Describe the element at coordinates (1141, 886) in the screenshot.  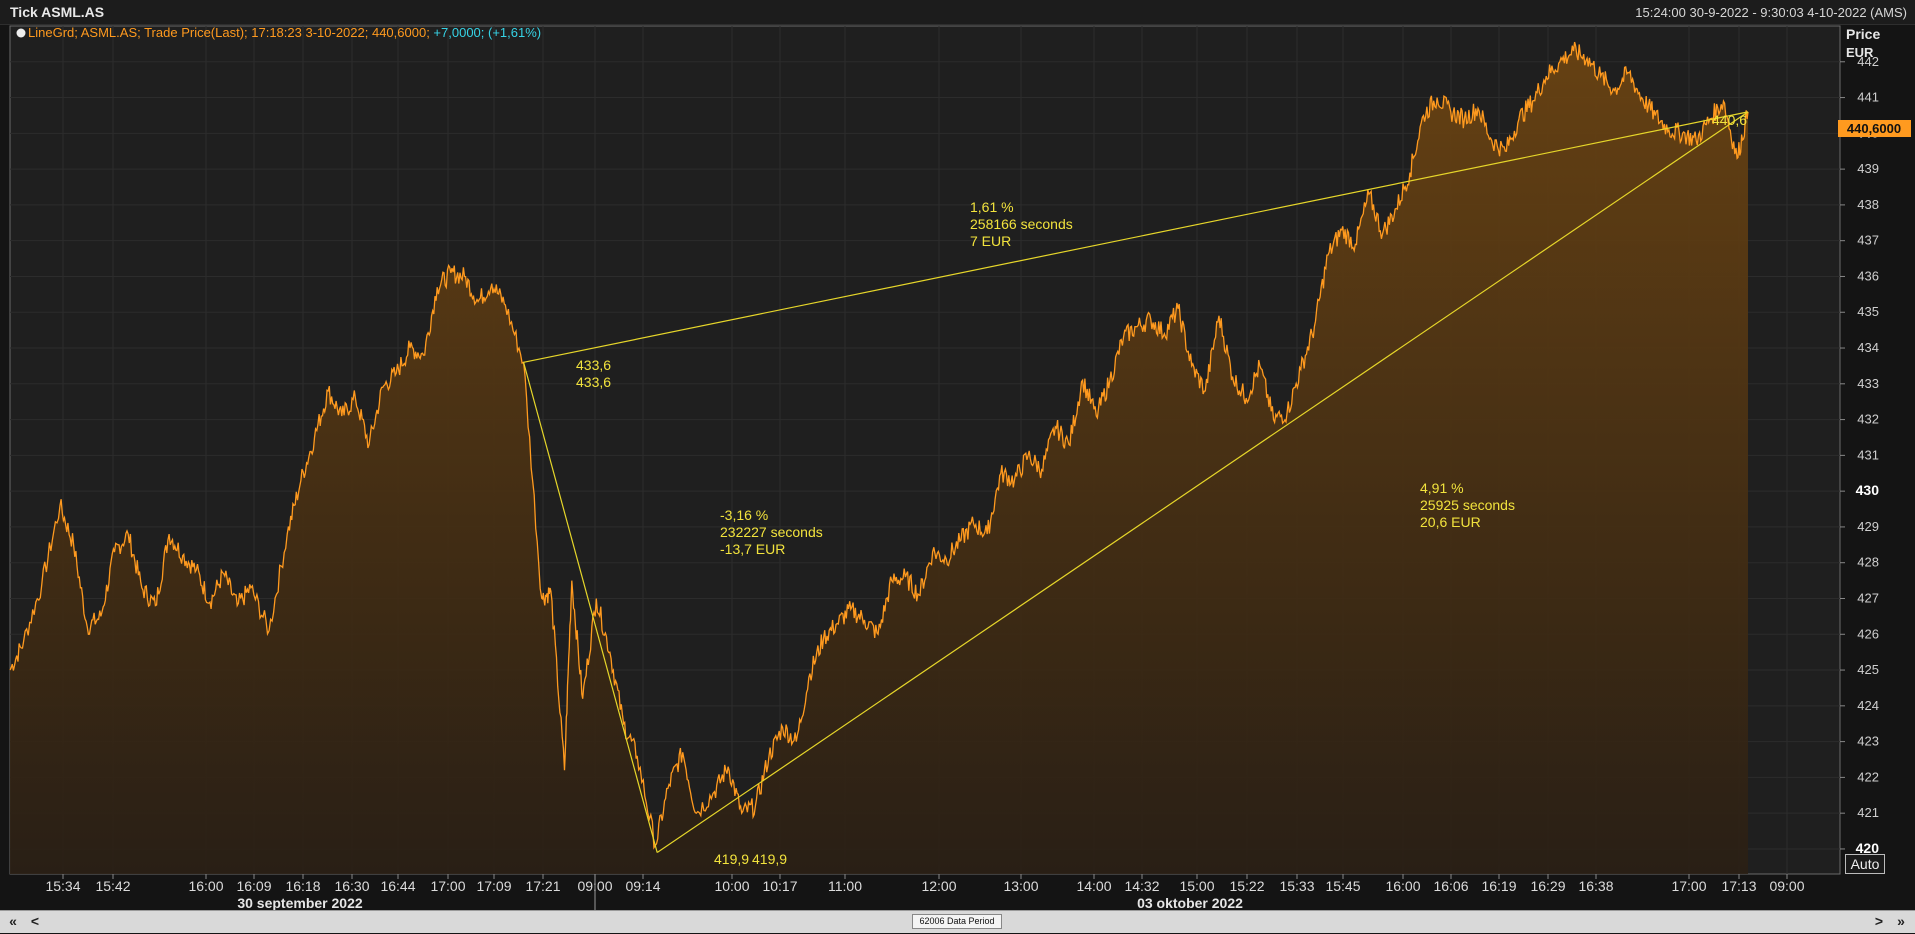
I see `x-tick-label: 14:32` at that location.